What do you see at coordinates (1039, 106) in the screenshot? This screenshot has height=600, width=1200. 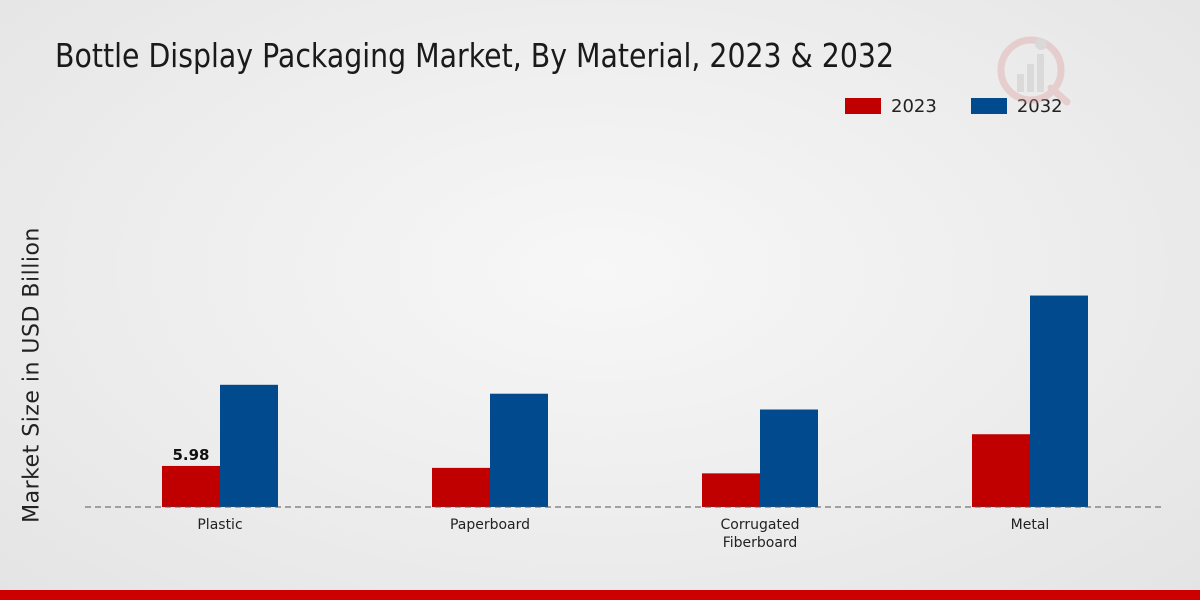 I see `legend-label-2032: 2032` at bounding box center [1039, 106].